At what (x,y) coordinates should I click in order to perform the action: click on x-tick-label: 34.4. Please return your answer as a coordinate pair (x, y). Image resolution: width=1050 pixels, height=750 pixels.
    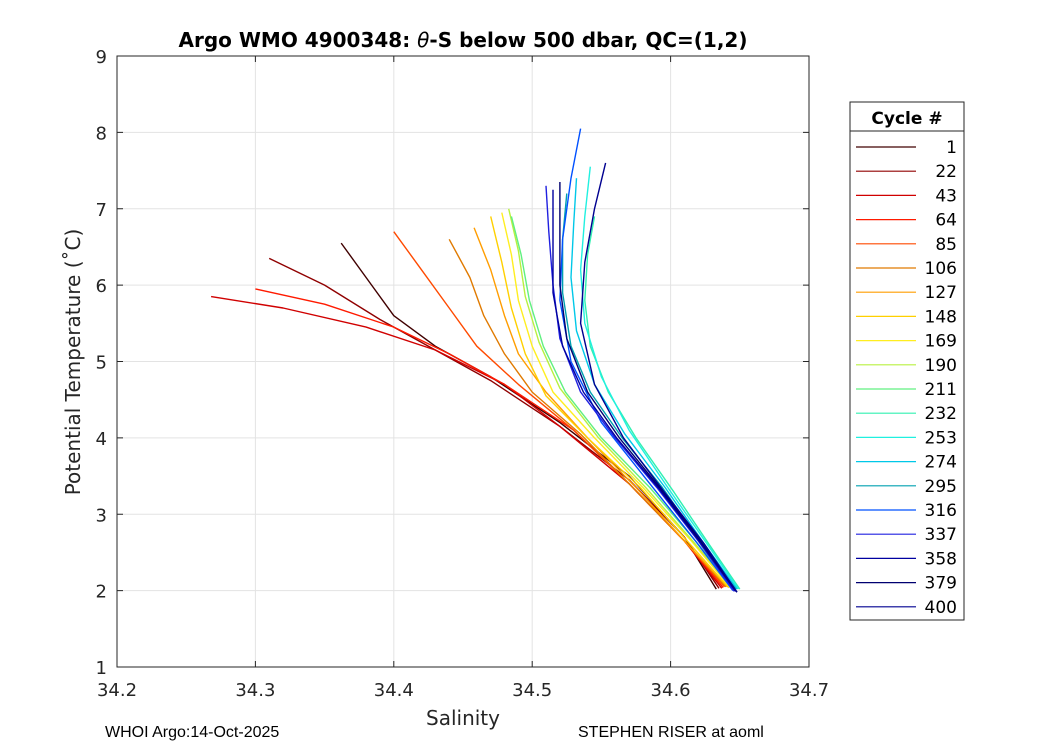
    Looking at the image, I should click on (394, 690).